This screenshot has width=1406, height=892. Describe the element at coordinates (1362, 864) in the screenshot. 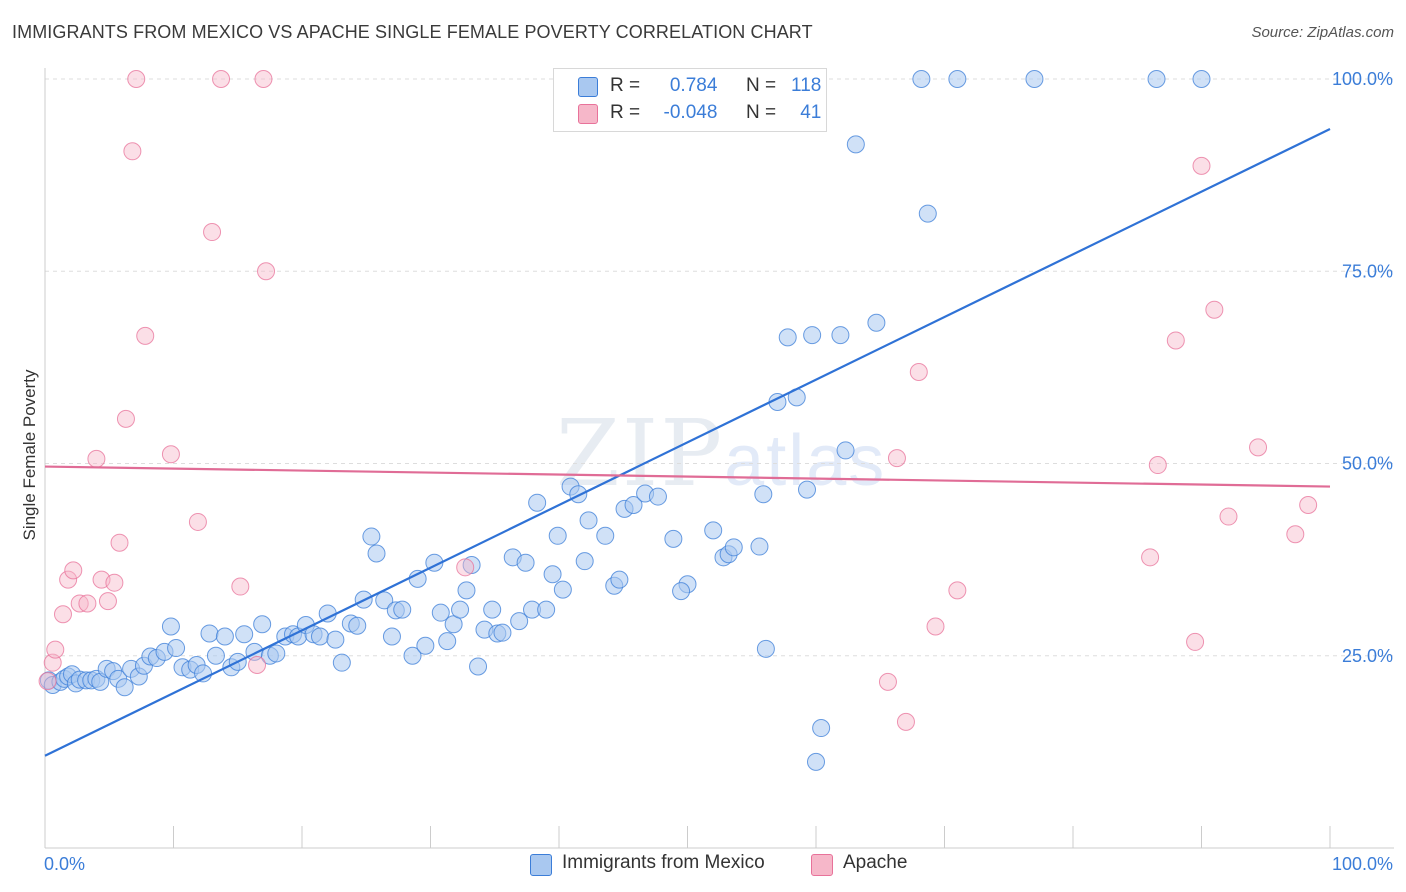

I see `x-tick-label: 100.0%` at that location.